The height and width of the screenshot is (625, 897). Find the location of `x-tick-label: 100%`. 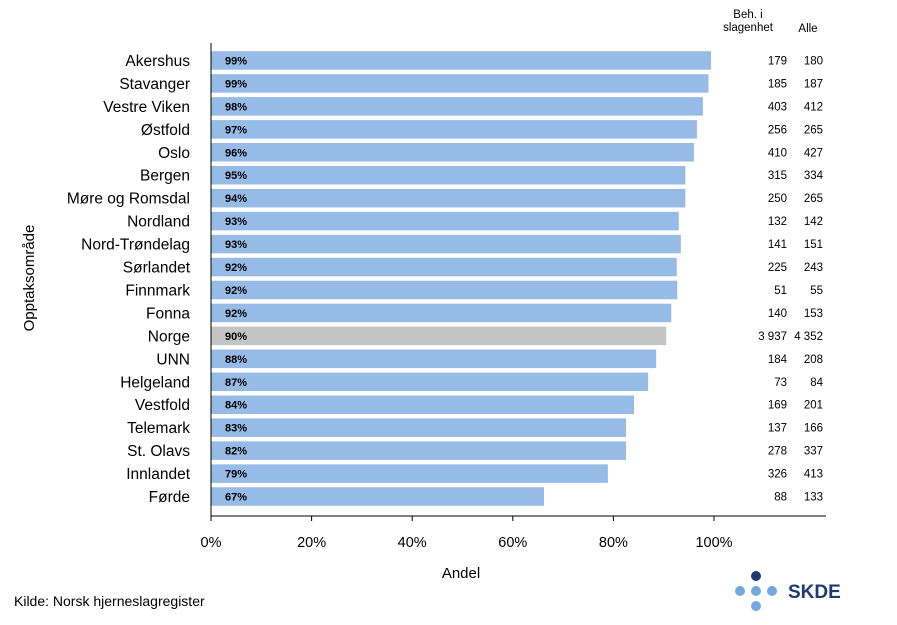

x-tick-label: 100% is located at coordinates (713, 543).